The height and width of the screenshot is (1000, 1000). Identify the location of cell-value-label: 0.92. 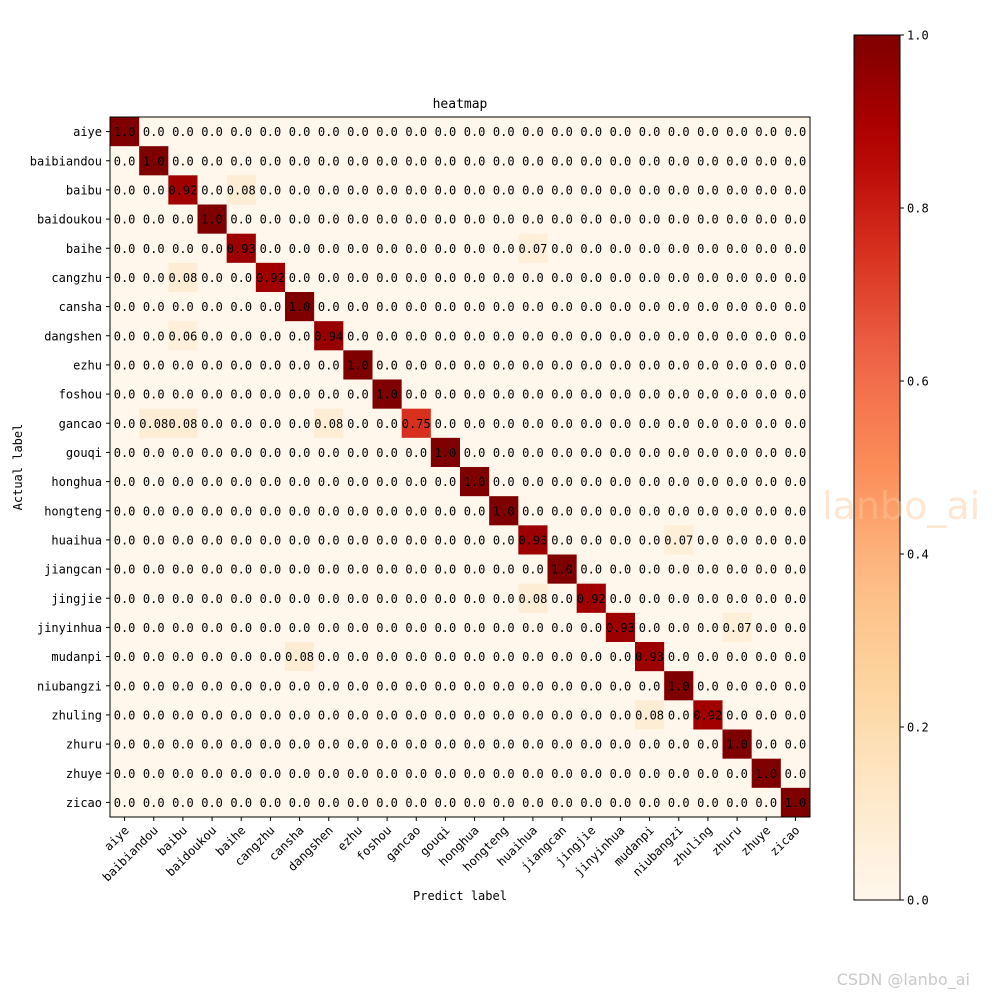
(270, 278).